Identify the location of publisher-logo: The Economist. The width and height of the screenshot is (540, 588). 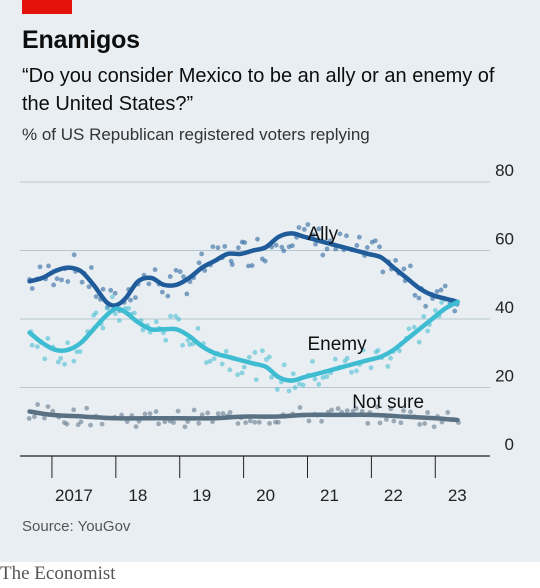
(58, 573).